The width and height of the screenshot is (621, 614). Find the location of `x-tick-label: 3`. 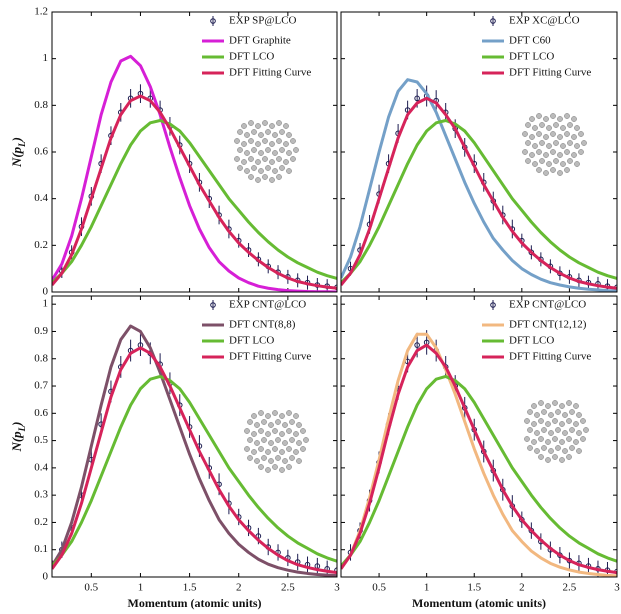

x-tick-label: 3 is located at coordinates (617, 588).